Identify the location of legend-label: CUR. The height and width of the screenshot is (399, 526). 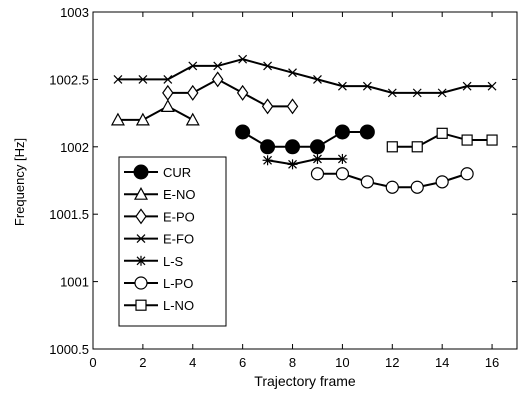
(177, 172).